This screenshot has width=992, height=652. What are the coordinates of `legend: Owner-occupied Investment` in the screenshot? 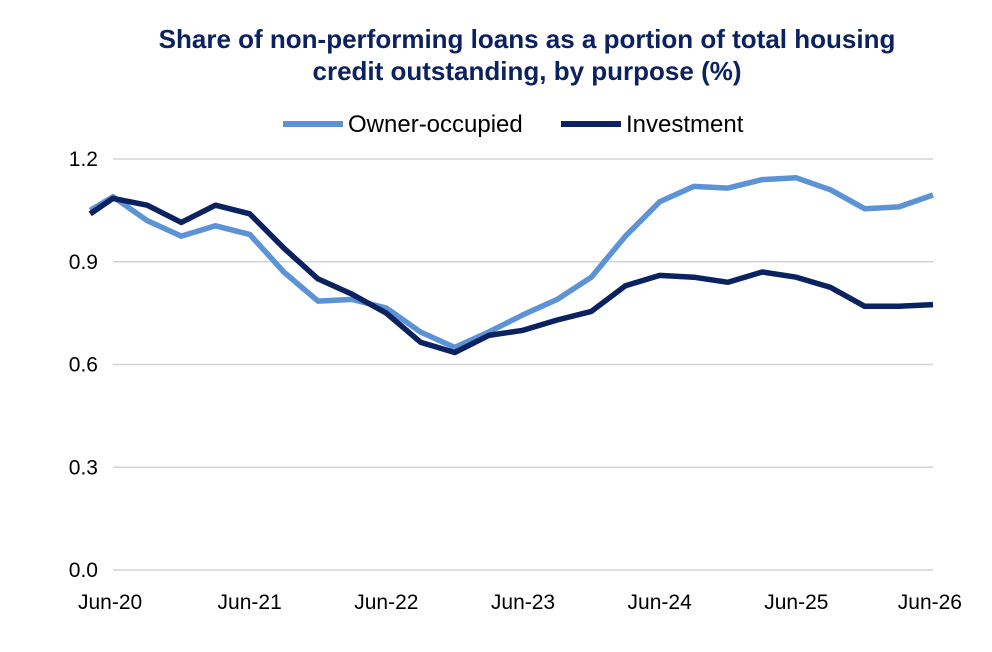 It's located at (513, 124).